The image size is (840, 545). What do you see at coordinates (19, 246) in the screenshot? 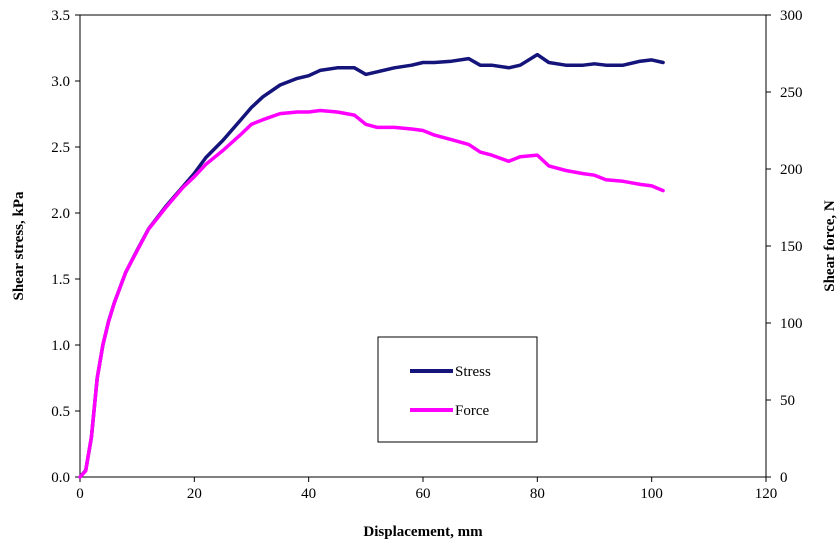
I see `y-axis-title: Shear stress, kPa` at bounding box center [19, 246].